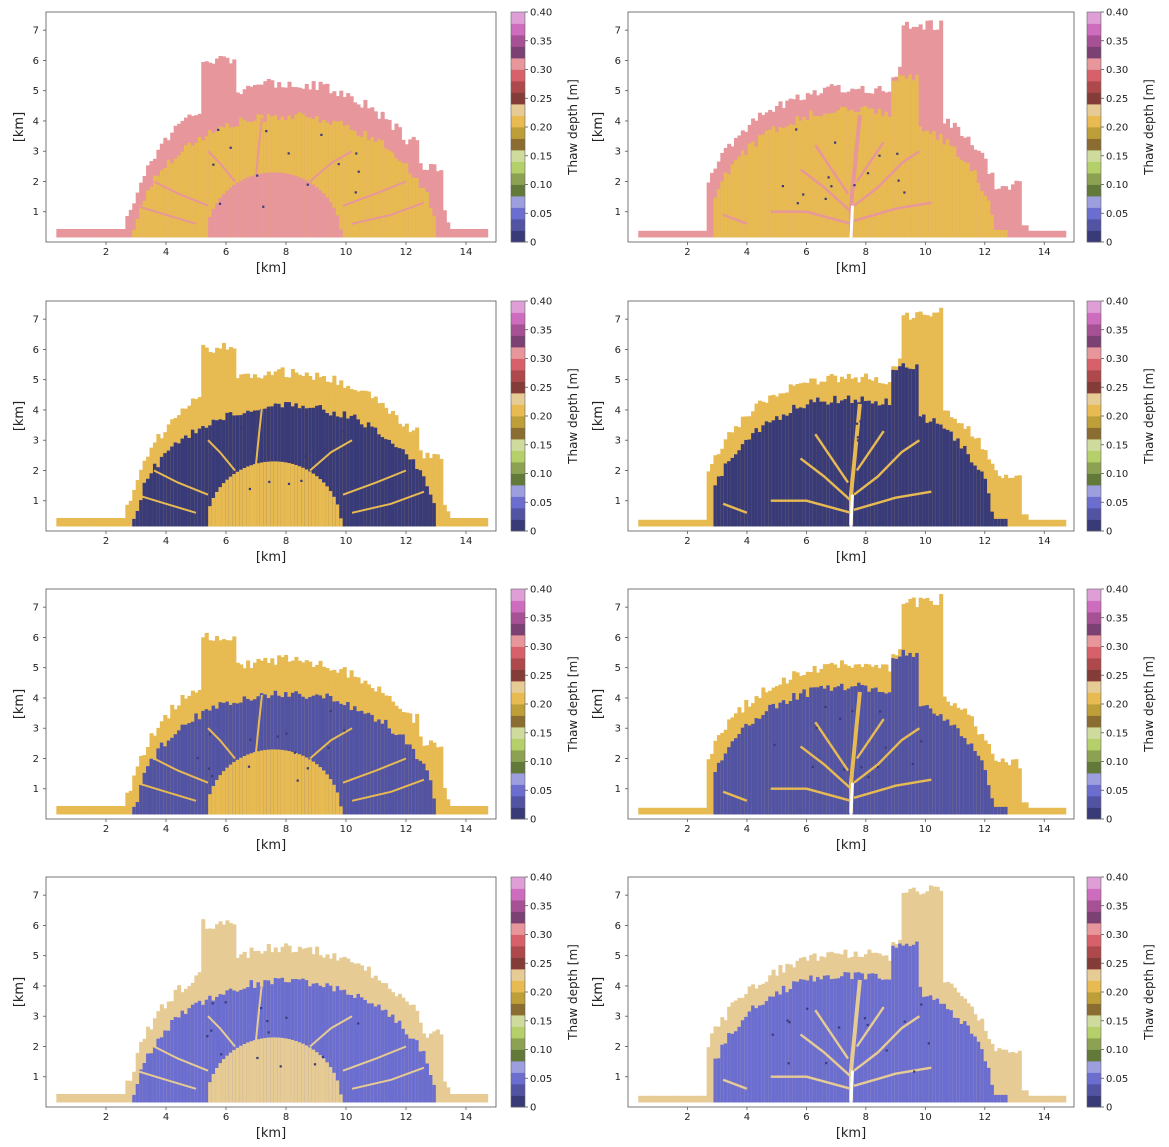 This screenshot has height=1147, width=1169. Describe the element at coordinates (272, 1011) in the screenshot. I see `heatmap-cells` at that location.